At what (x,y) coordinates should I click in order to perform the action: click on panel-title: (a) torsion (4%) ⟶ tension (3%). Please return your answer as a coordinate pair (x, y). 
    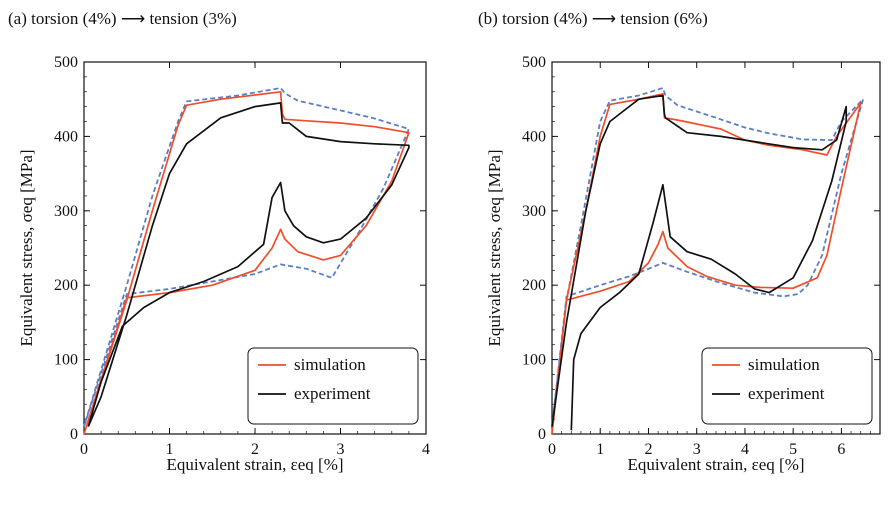
    Looking at the image, I should click on (122, 18).